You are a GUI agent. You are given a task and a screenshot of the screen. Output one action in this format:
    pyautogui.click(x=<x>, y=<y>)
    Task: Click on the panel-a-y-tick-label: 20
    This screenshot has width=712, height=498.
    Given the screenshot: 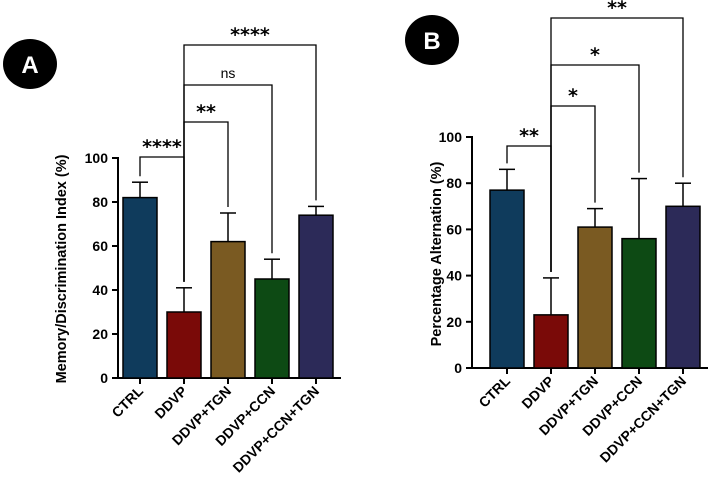 What is the action you would take?
    pyautogui.click(x=100, y=334)
    